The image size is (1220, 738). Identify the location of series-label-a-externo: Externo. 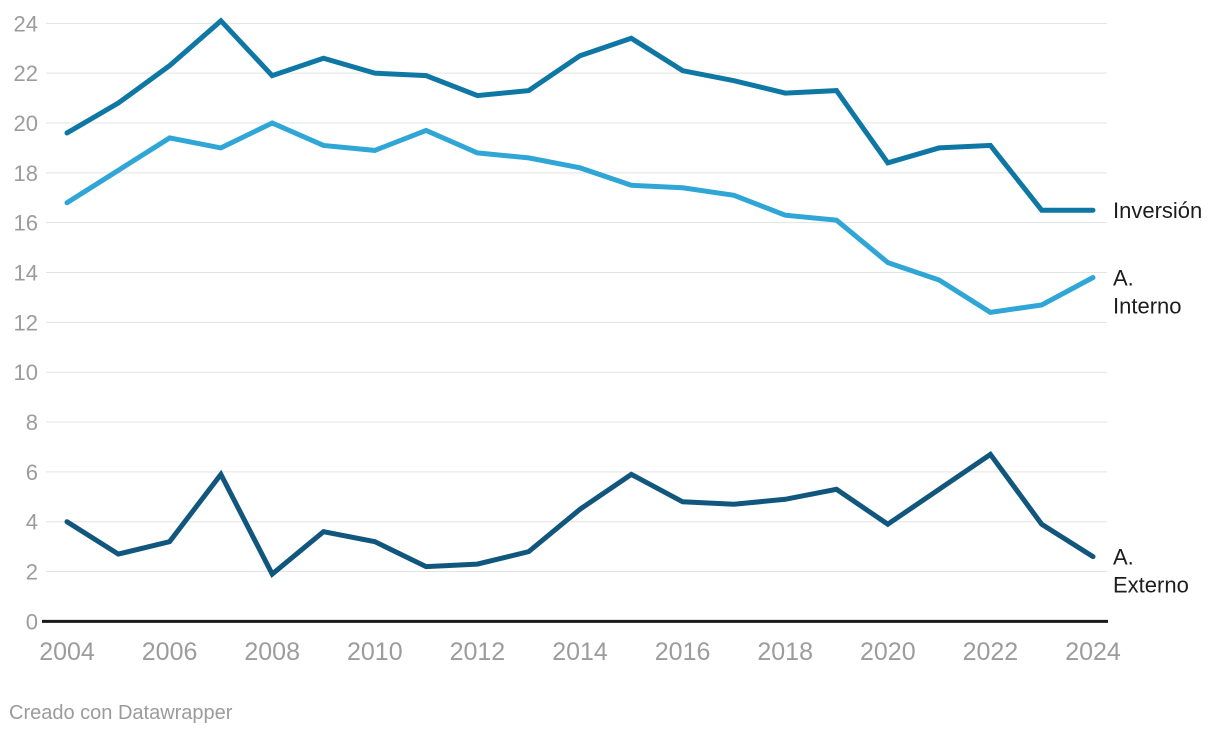
(1151, 585).